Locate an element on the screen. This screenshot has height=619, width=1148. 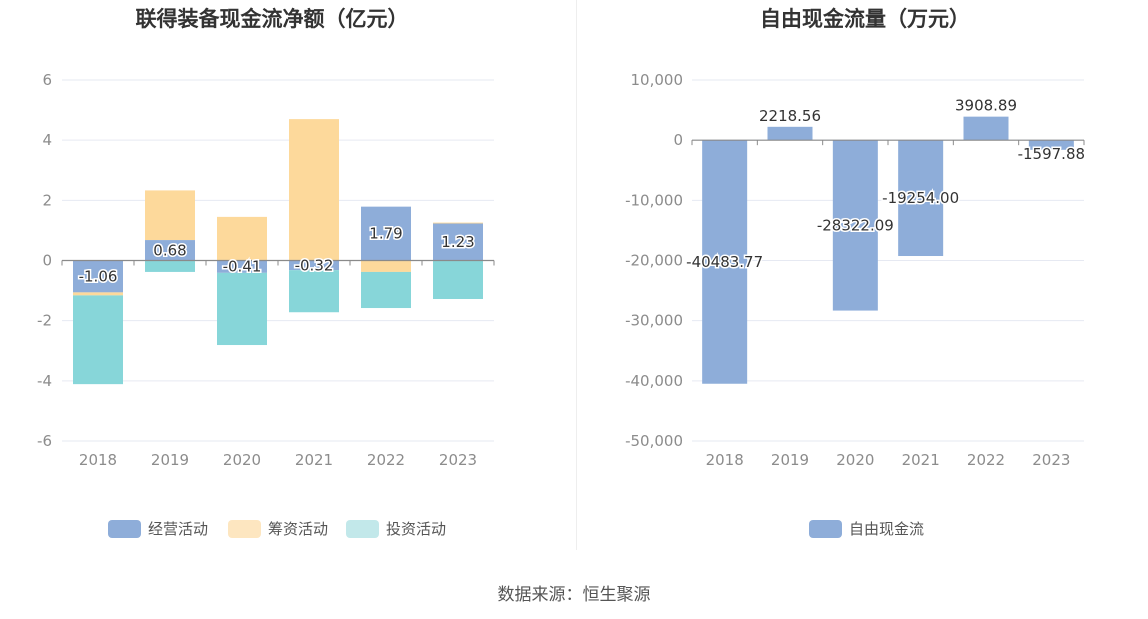
legend-label: 经营活动 is located at coordinates (178, 529).